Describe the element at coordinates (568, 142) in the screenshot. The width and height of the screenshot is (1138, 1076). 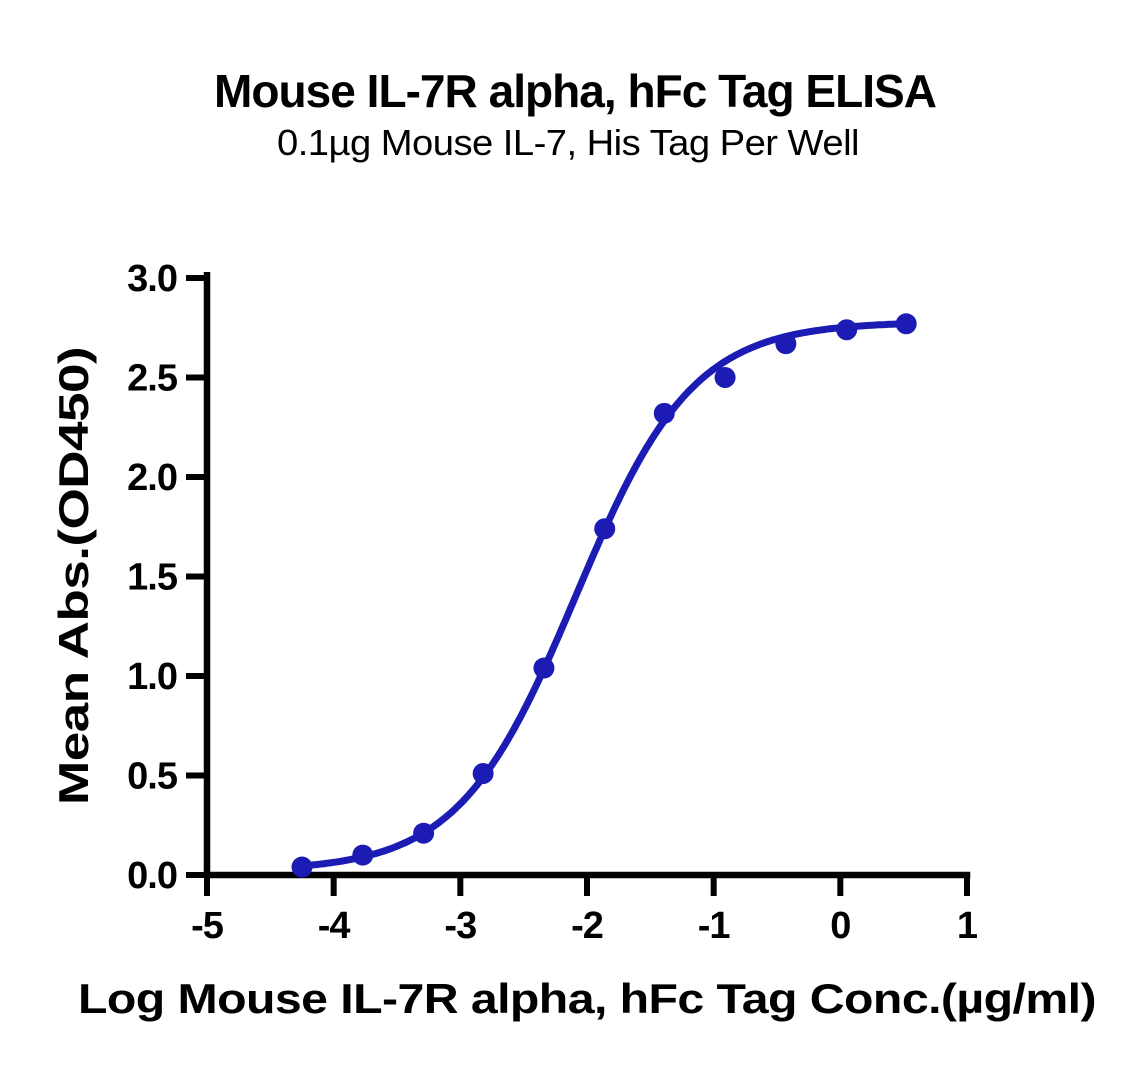
I see `chart-subtitle: 0.1µg Mouse IL-7, His Tag Per Well` at that location.